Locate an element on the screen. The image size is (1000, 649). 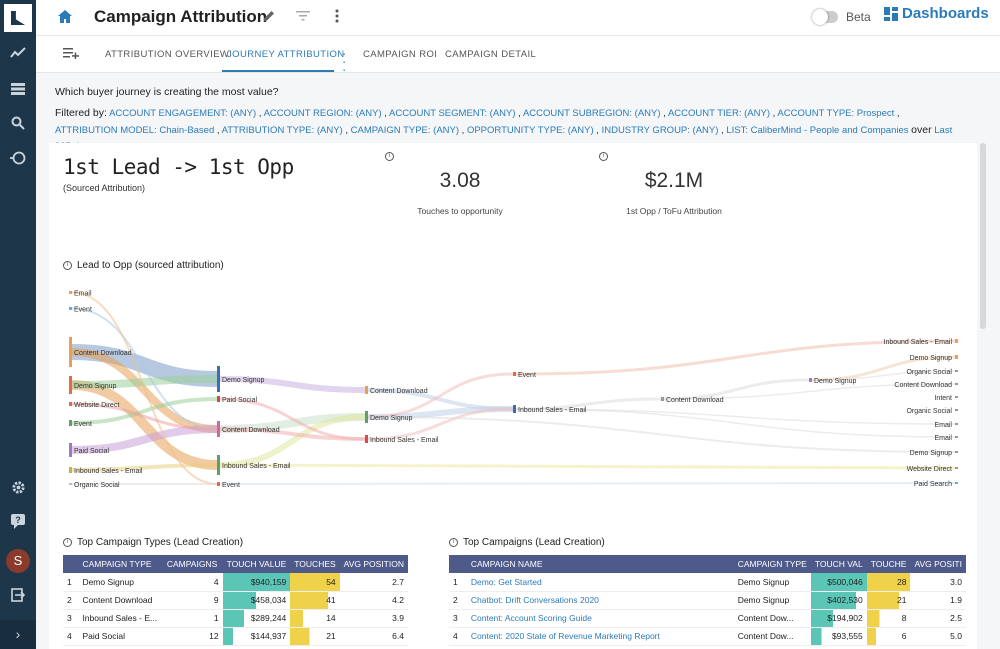
sankey-node-label: Event is located at coordinates (83, 424).